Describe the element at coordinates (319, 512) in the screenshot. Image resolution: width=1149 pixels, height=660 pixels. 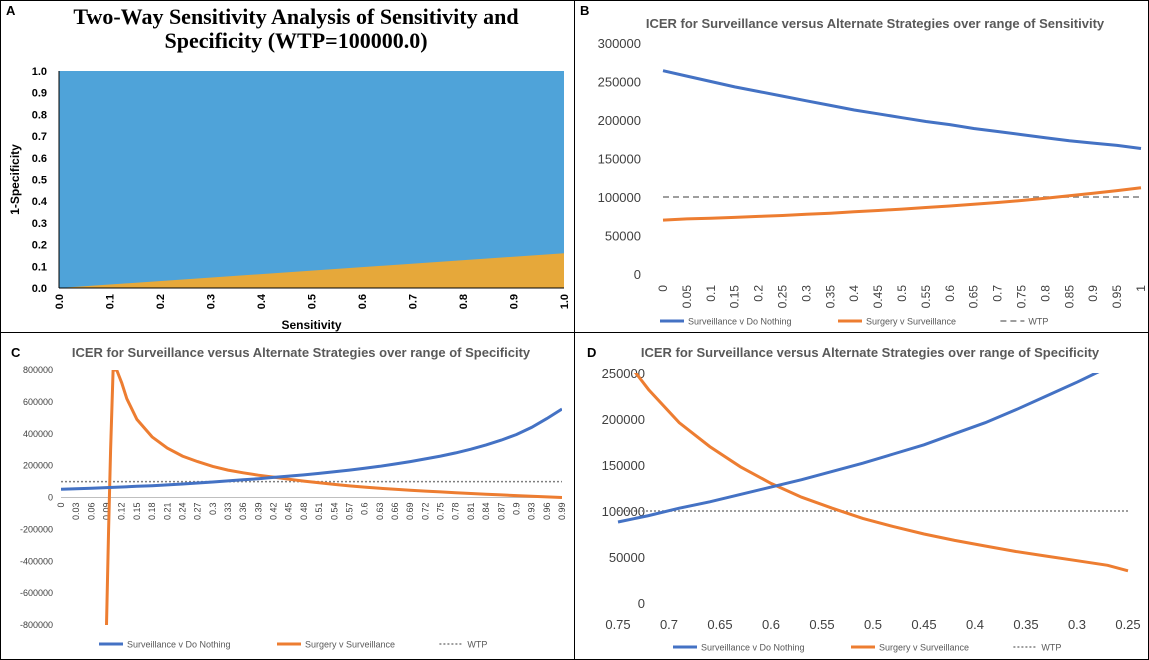
I see `x-tick-label: 0.51` at that location.